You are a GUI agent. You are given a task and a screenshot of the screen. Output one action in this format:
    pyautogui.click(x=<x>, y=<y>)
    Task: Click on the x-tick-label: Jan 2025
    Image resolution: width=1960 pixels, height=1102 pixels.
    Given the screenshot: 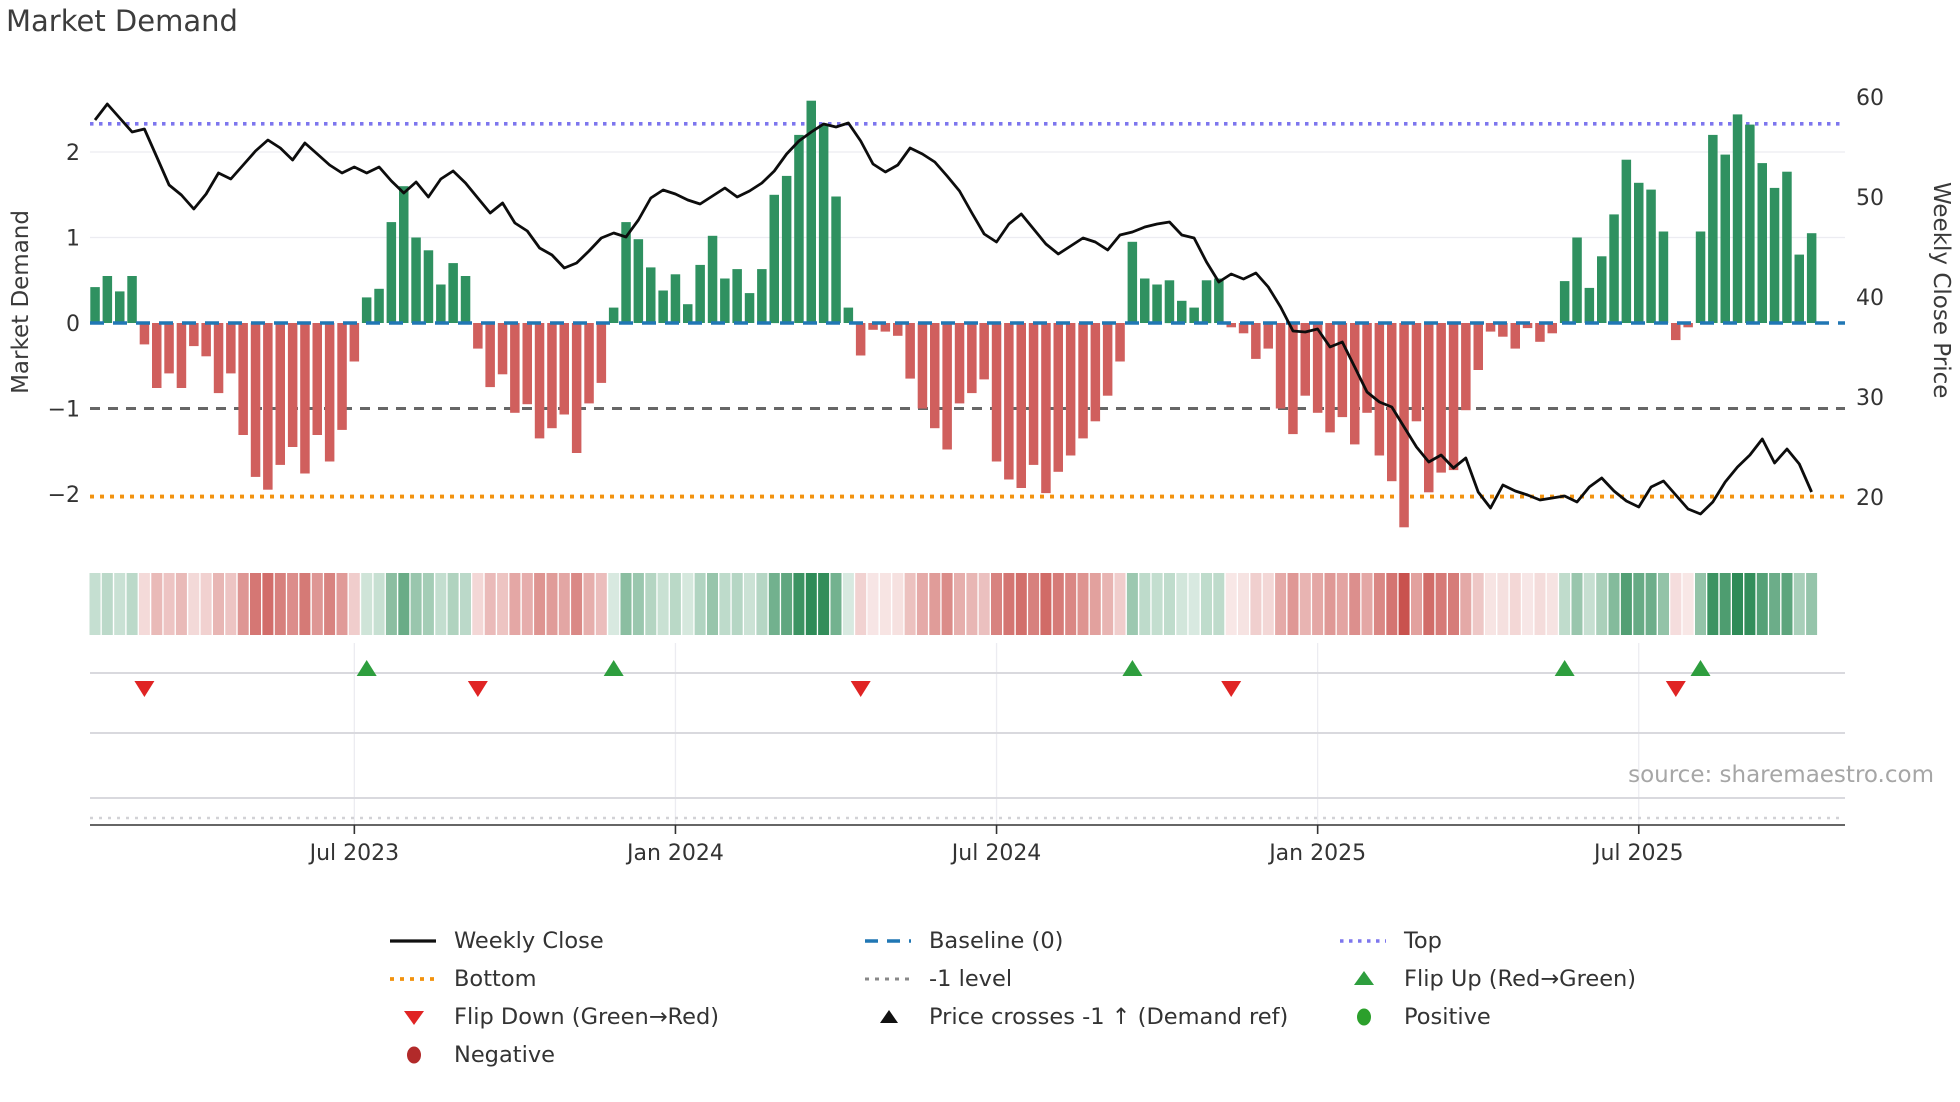 What is the action you would take?
    pyautogui.click(x=1316, y=853)
    